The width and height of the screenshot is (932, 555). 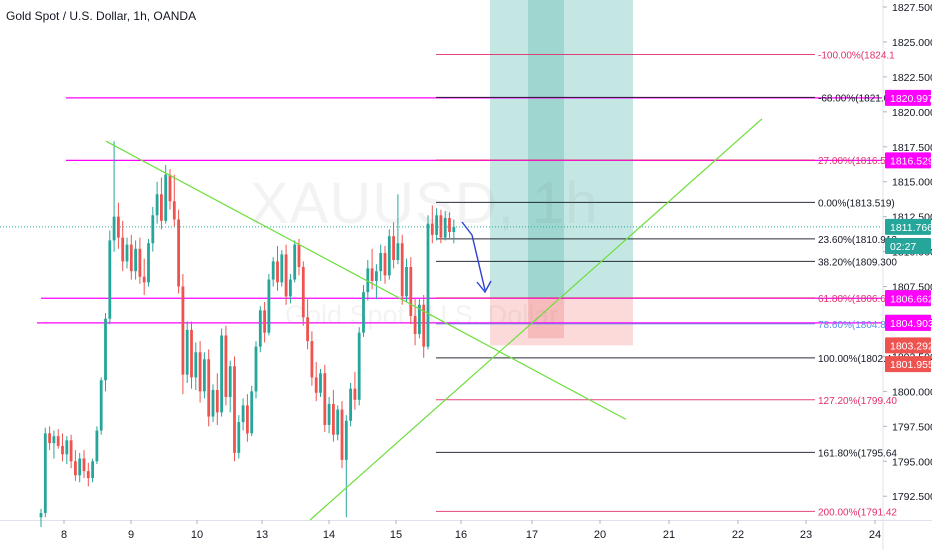 What do you see at coordinates (857, 401) in the screenshot?
I see `fib-level-label: 127.20%(1799.40` at bounding box center [857, 401].